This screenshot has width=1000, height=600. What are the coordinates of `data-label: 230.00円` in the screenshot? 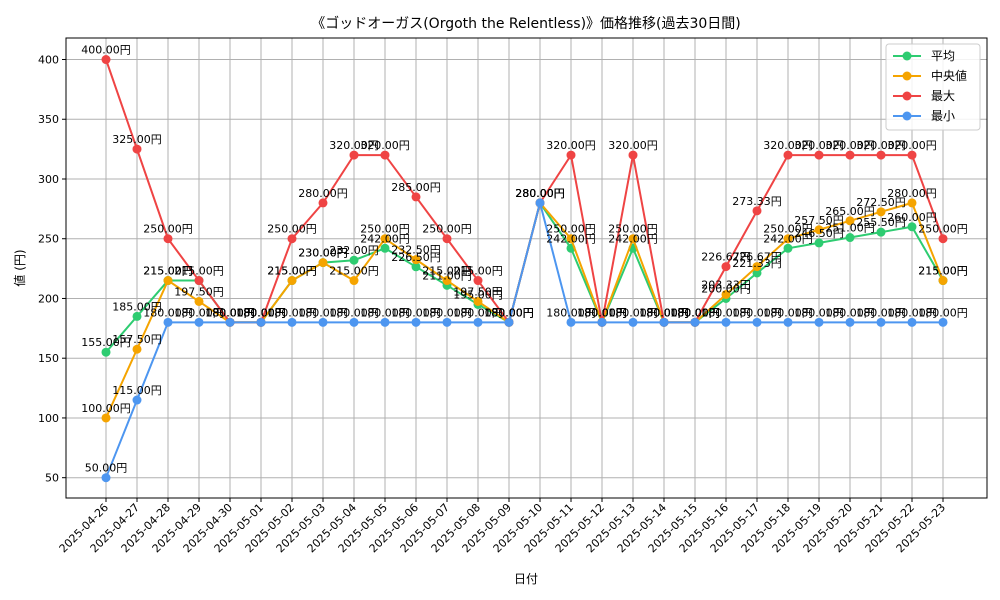 It's located at (323, 253).